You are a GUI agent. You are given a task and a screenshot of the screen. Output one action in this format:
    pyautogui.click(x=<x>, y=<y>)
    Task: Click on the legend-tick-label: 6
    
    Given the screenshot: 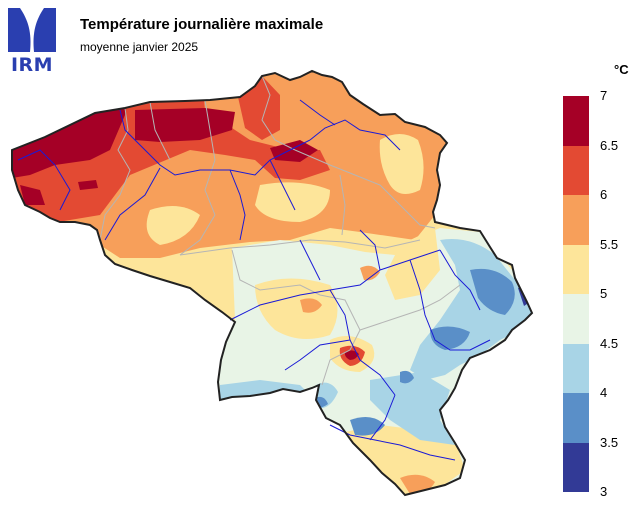 What is the action you would take?
    pyautogui.click(x=604, y=194)
    